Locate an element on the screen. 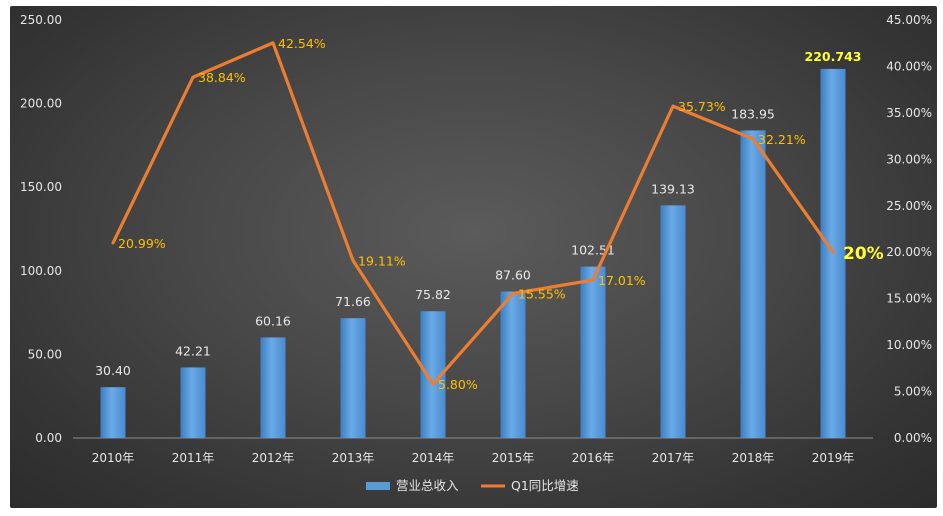  line-data-label: 20% is located at coordinates (863, 254).